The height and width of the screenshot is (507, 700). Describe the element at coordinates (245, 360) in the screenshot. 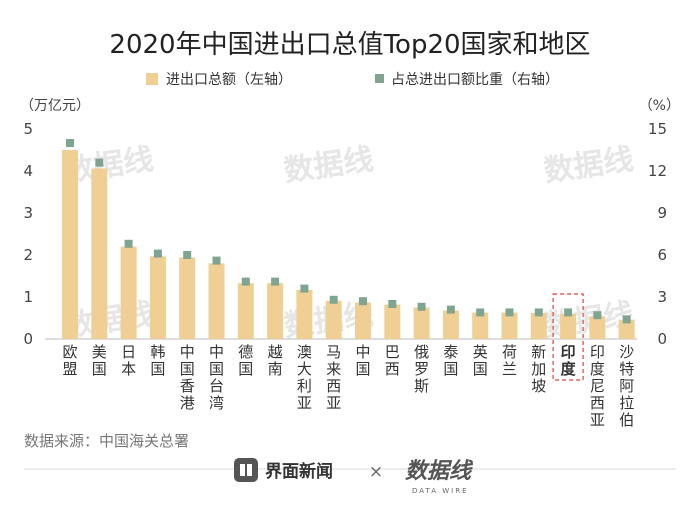

I see `category-label: 德国` at that location.